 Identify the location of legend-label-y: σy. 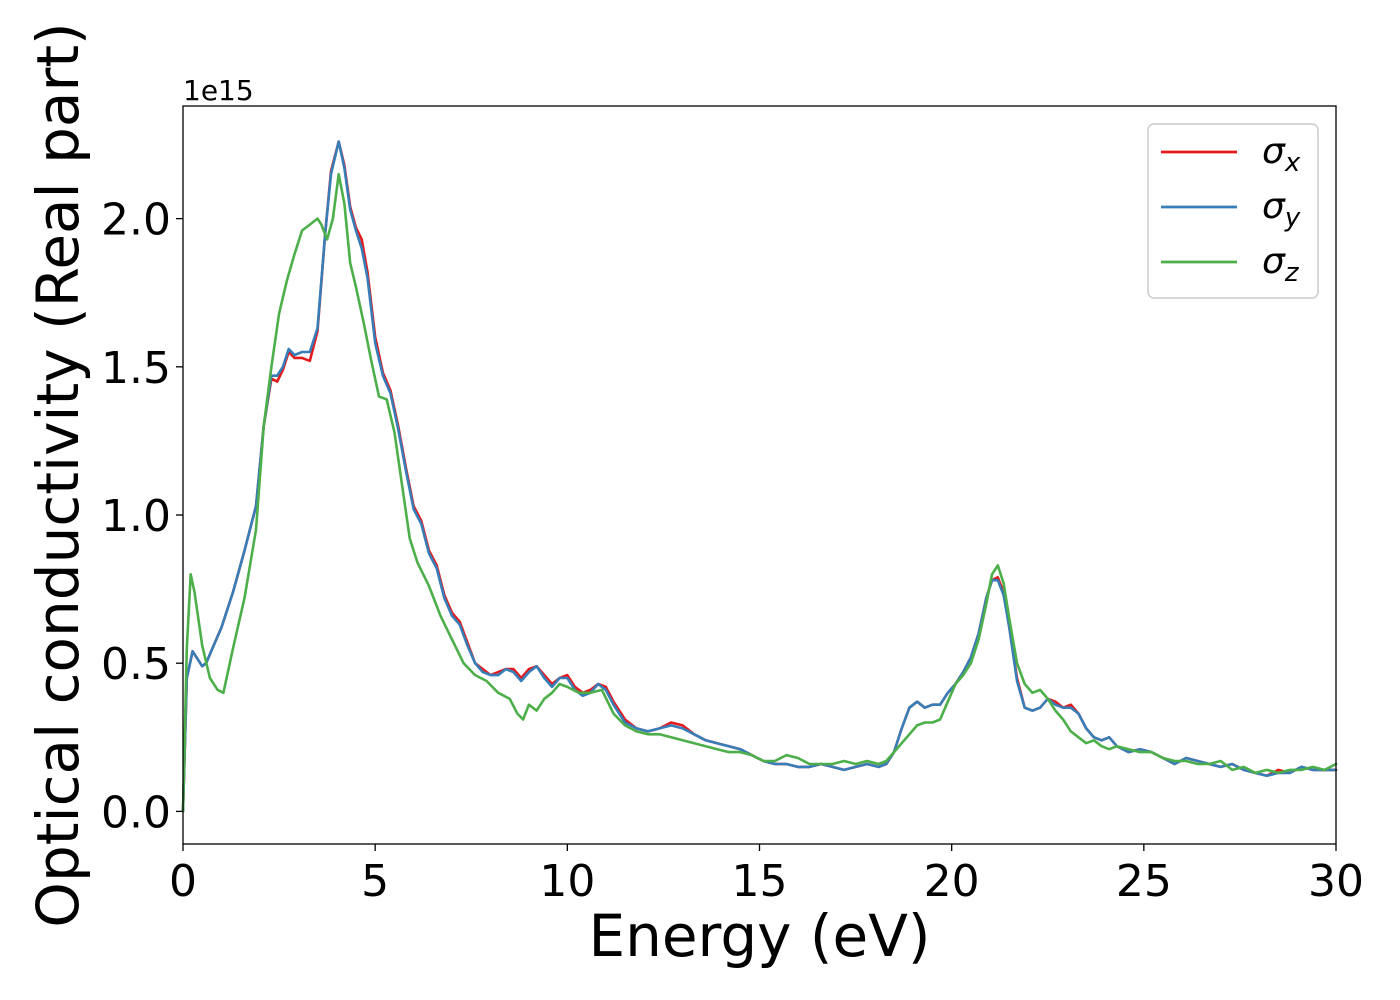
(1281, 209).